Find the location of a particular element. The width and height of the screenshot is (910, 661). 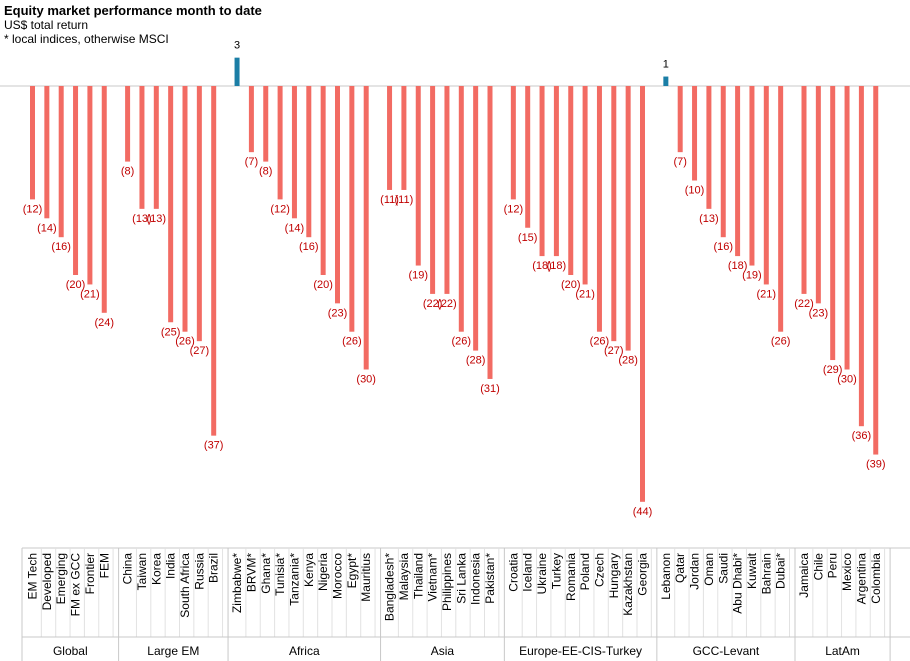

bar-zimbabwe- is located at coordinates (237, 71).